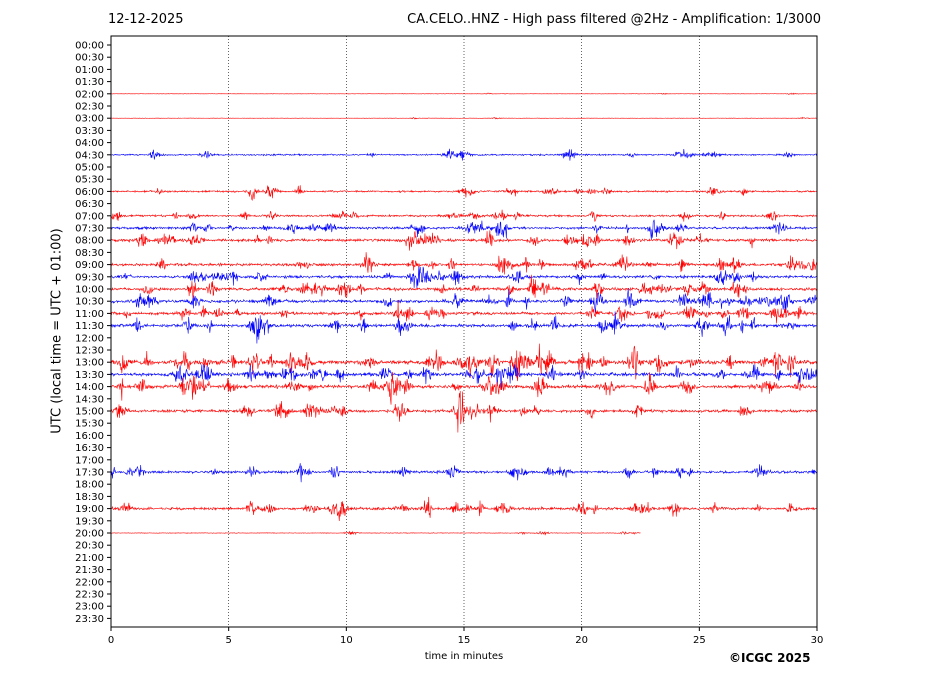 This screenshot has height=696, width=927. What do you see at coordinates (770, 658) in the screenshot?
I see `copyright-credit: ©ICGC 2025` at bounding box center [770, 658].